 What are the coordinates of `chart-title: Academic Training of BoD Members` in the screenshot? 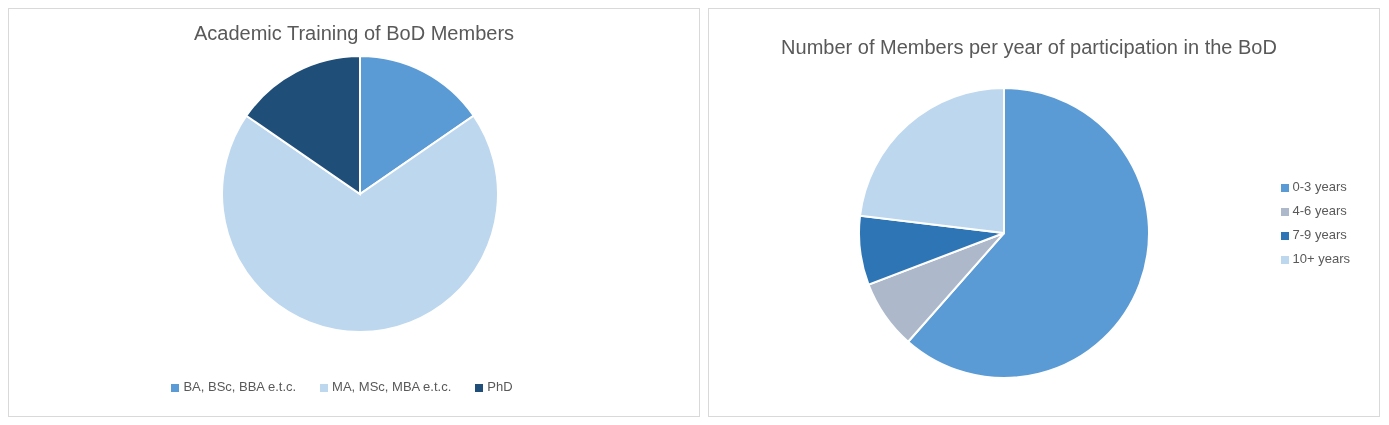 It's located at (354, 33).